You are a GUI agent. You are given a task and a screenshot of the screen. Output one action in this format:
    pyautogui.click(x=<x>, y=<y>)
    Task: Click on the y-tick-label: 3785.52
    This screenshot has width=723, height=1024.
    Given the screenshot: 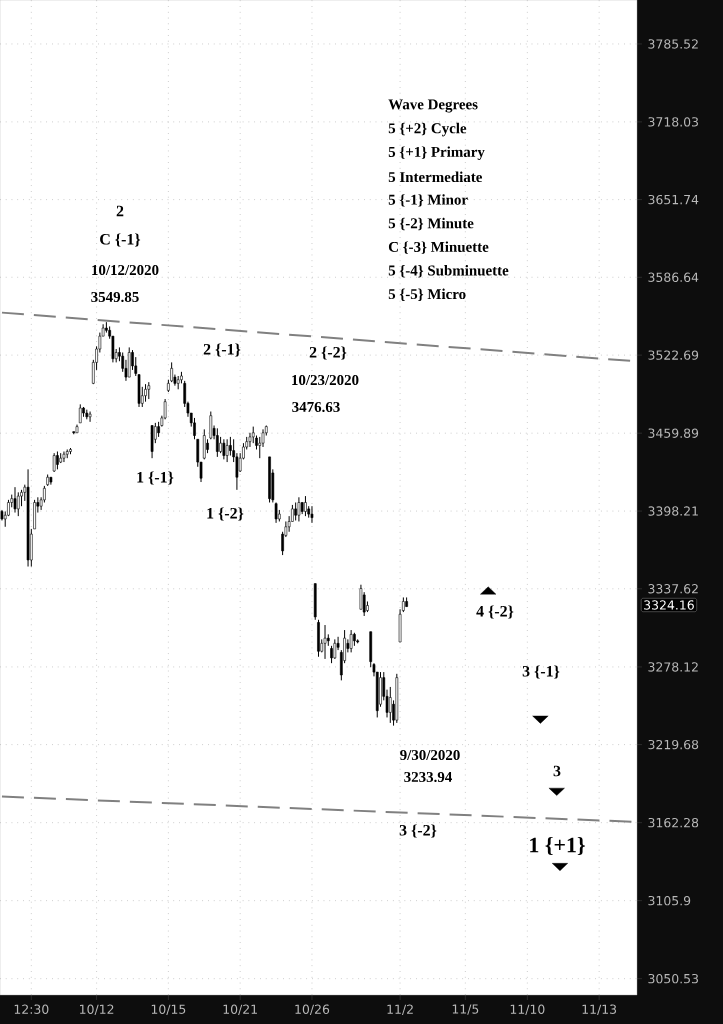 What is the action you would take?
    pyautogui.click(x=673, y=44)
    